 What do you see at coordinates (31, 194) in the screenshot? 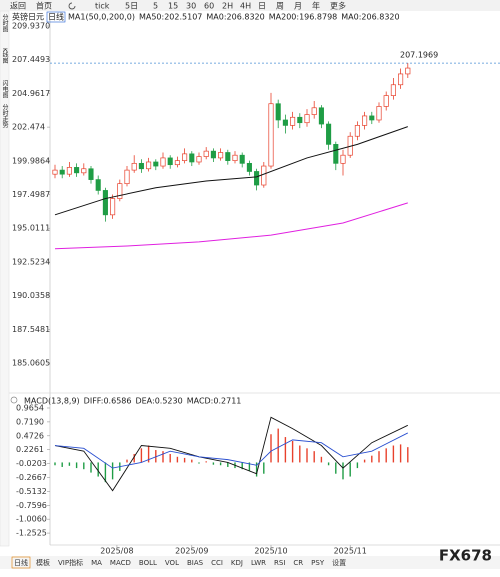
I see `y-tick-label: 197.4987` at bounding box center [31, 194].